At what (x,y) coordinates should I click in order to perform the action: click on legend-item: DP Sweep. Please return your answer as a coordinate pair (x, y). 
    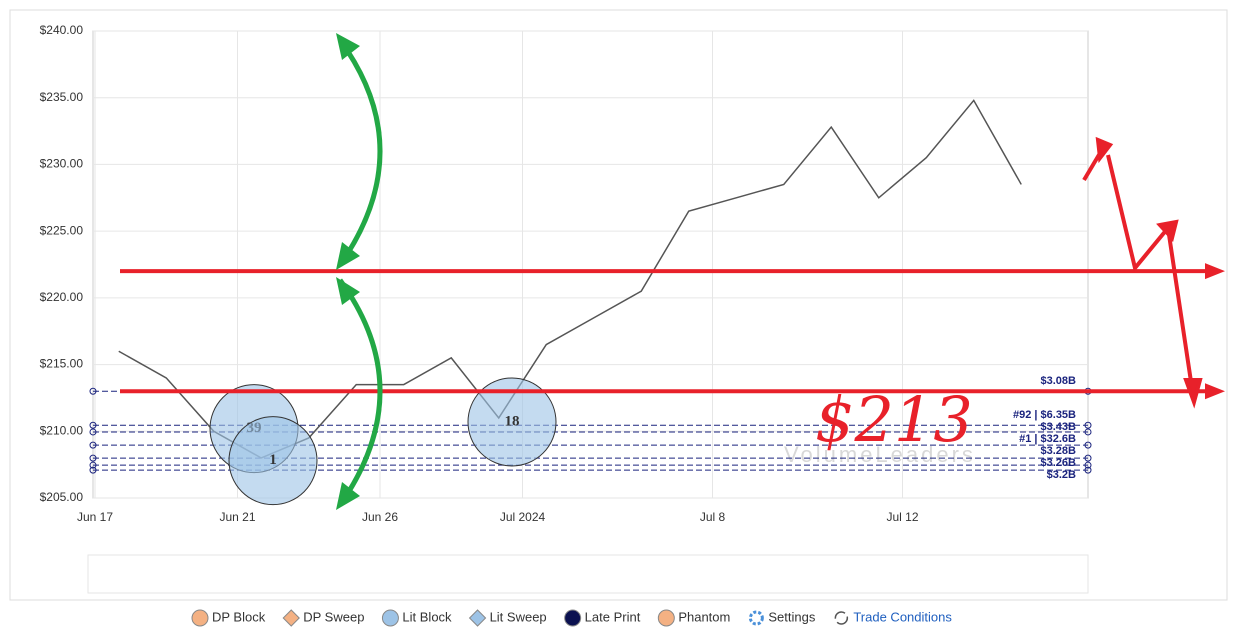
    Looking at the image, I should click on (333, 616).